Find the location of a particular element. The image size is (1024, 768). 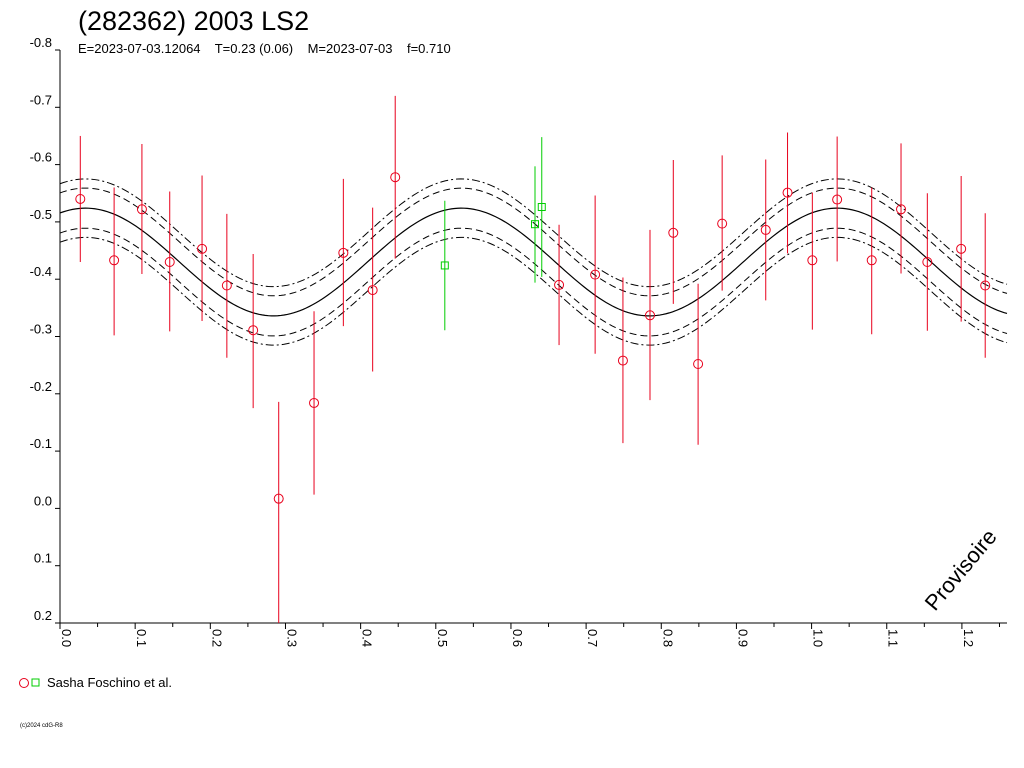

x-tick-label: 0.7 is located at coordinates (592, 638).